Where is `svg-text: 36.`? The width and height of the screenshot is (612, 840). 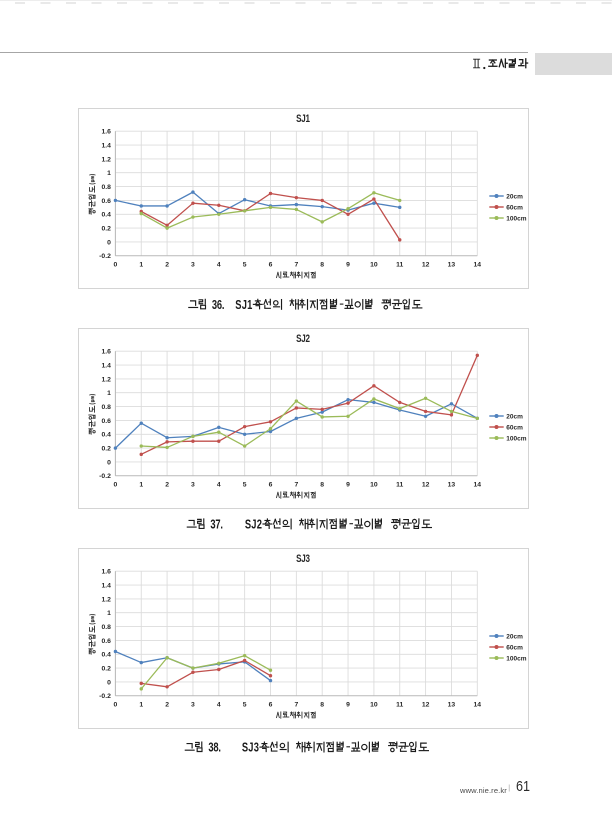
svg-text: 36. is located at coordinates (218, 306).